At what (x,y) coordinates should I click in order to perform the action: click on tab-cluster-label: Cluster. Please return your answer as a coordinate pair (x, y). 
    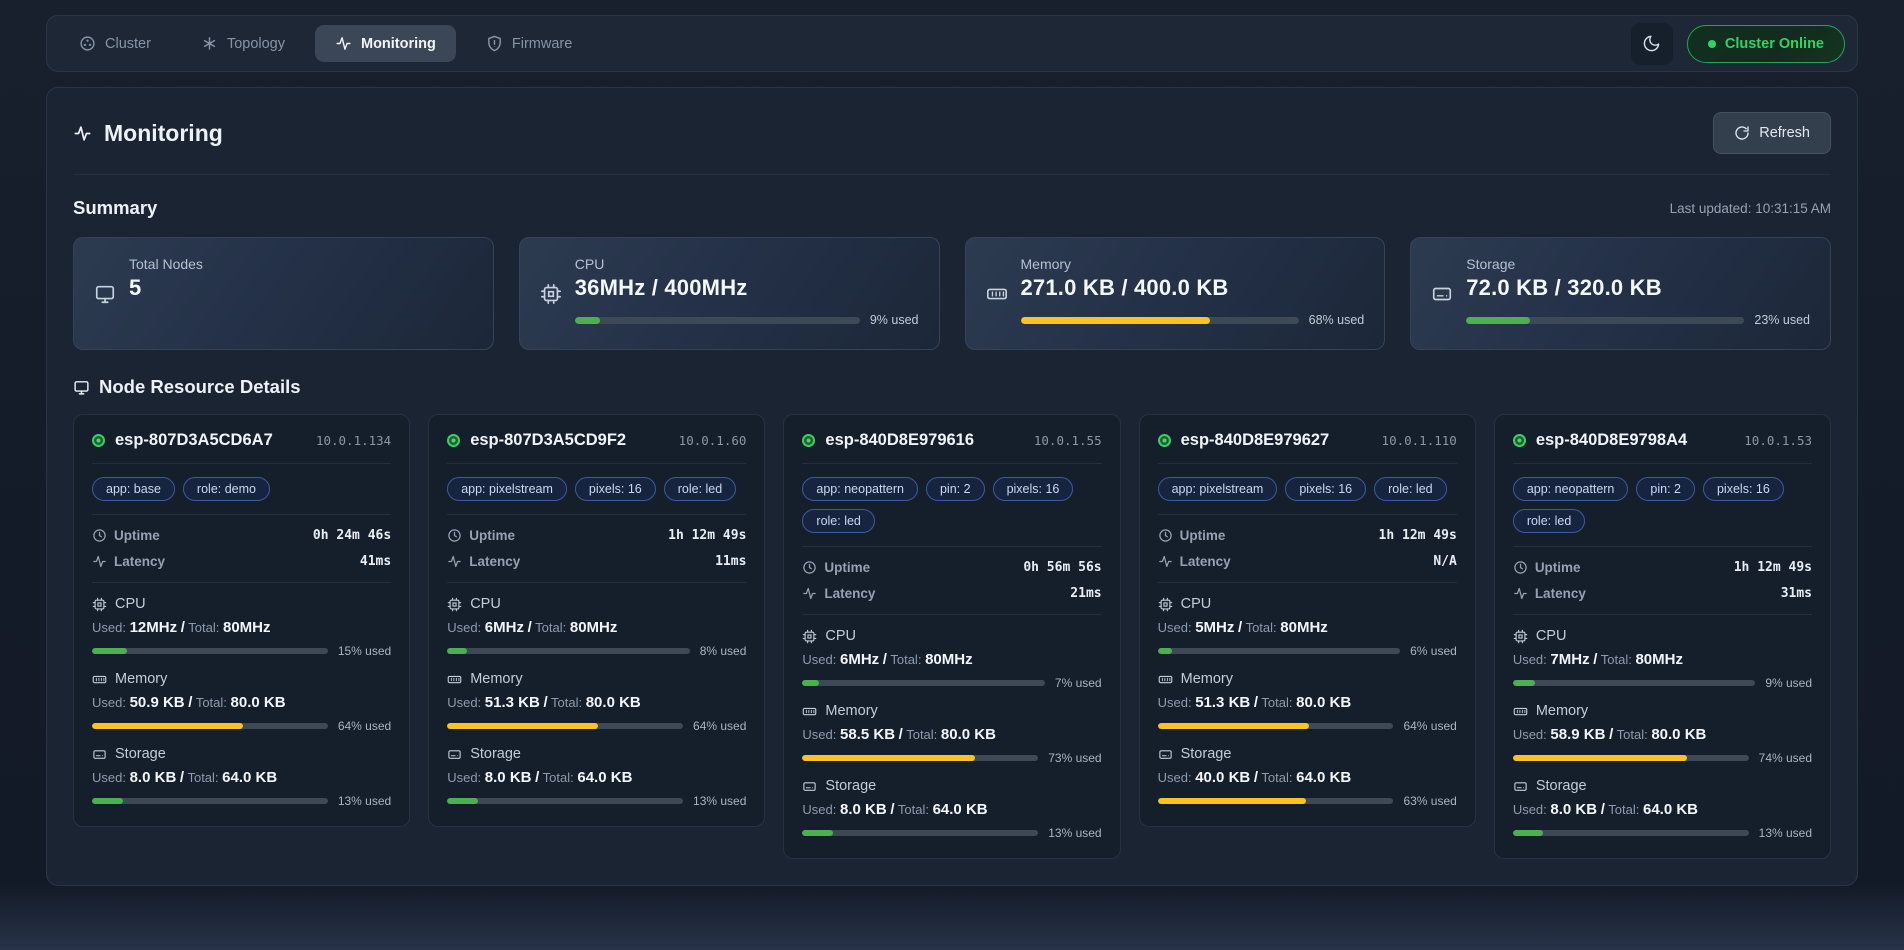
    Looking at the image, I should click on (128, 43).